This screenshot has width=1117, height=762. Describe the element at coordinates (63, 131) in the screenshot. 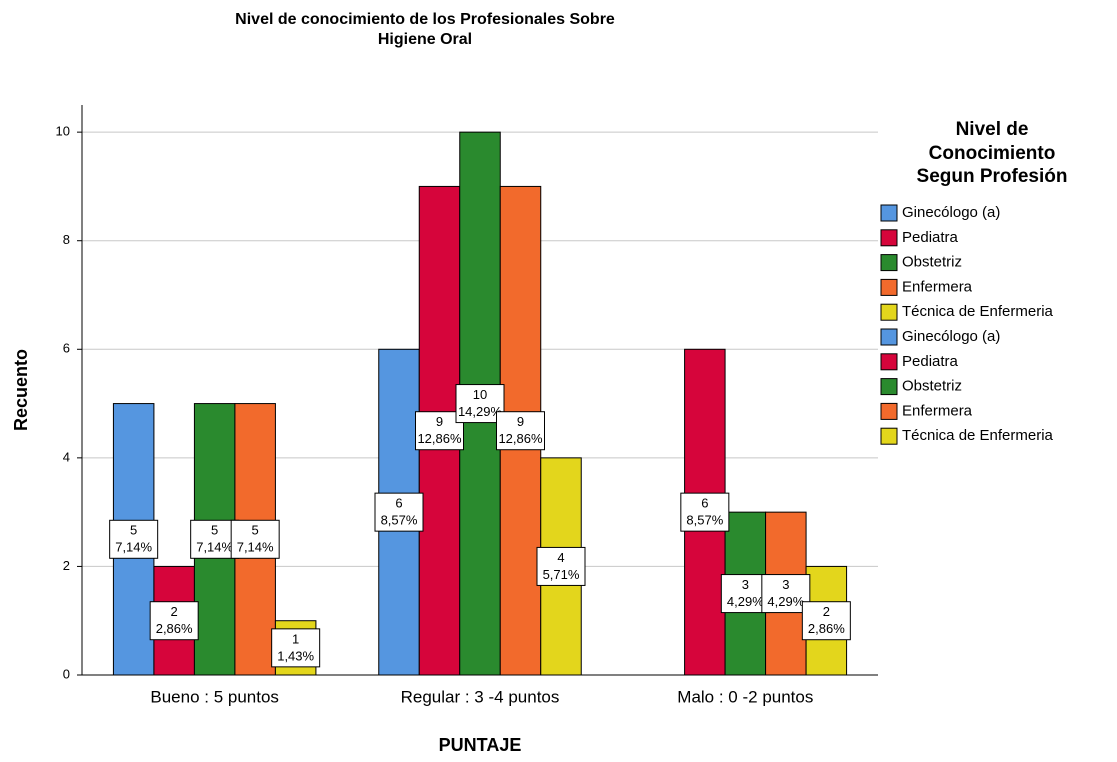

I see `y-tick-label: 10` at that location.